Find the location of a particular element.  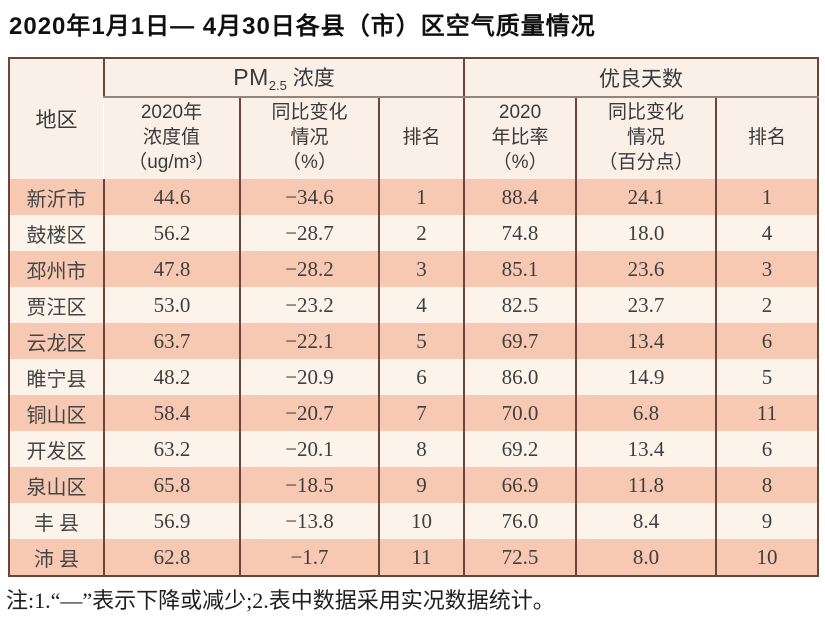

col-header-pm-rank: 排名 is located at coordinates (421, 138).